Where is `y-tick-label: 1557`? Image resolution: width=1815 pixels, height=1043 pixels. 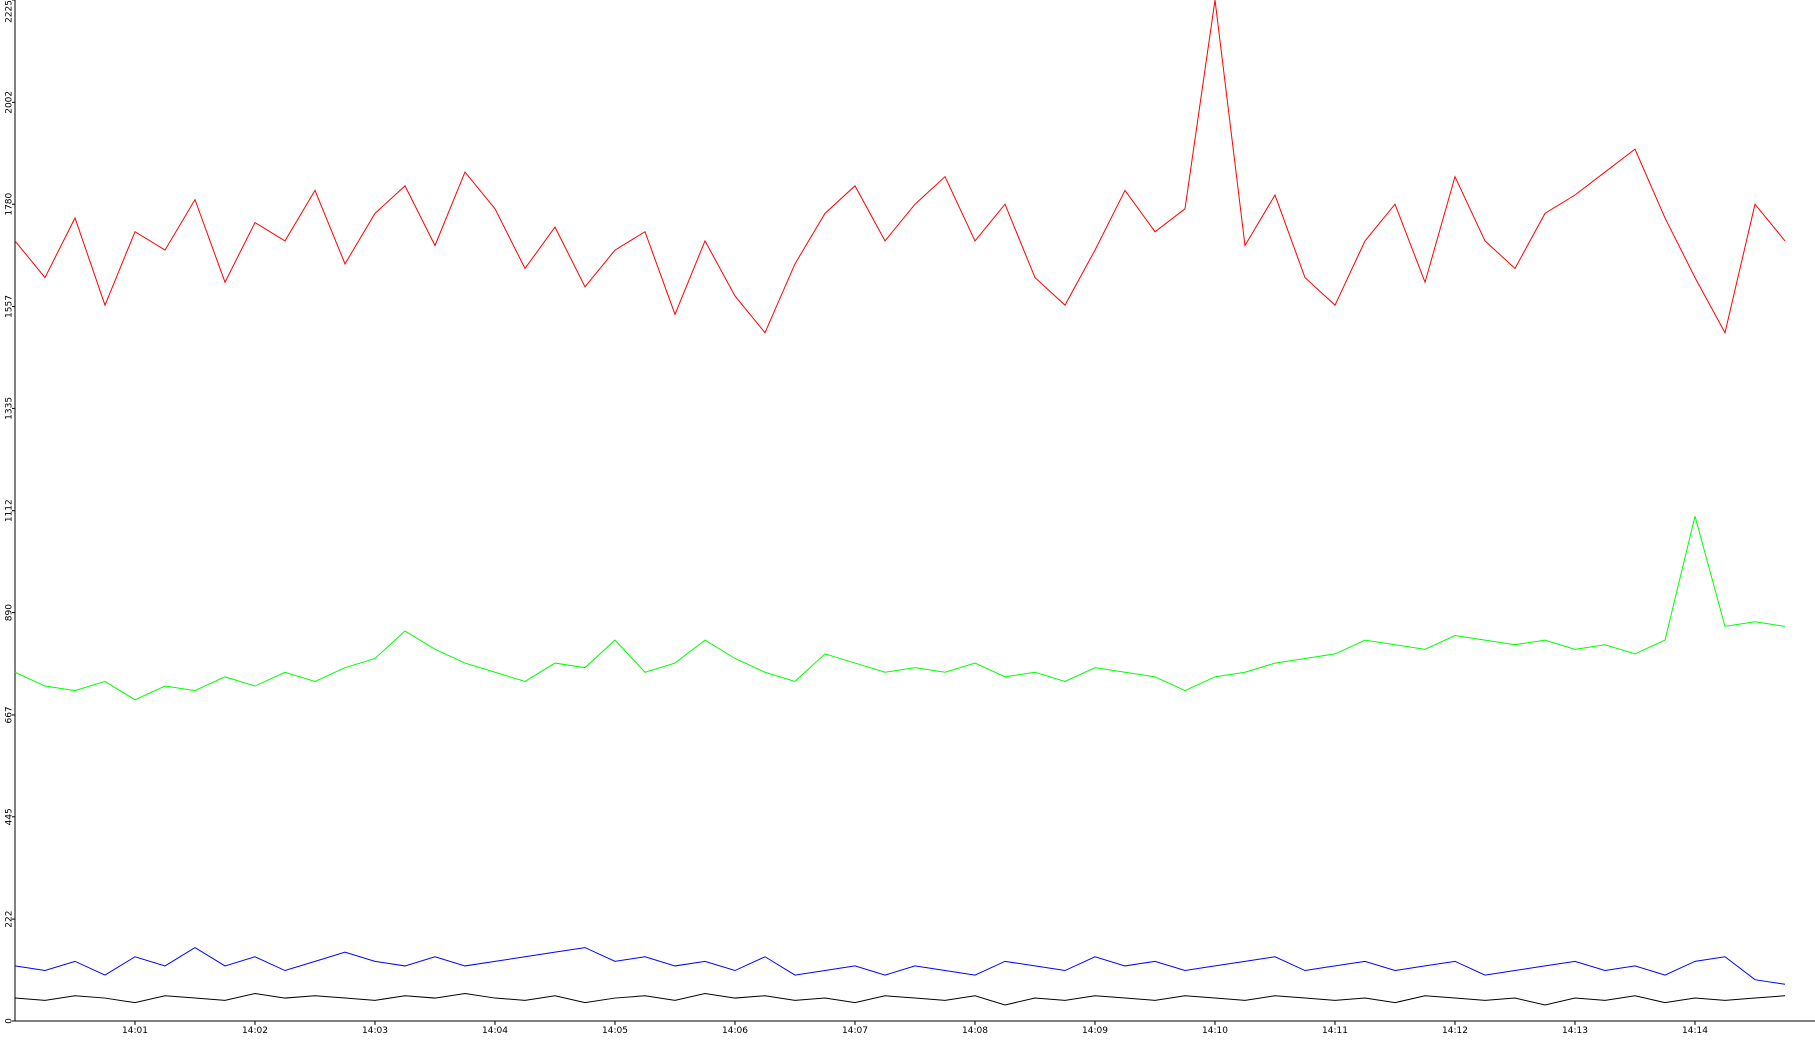
y-tick-label: 1557 is located at coordinates (10, 306).